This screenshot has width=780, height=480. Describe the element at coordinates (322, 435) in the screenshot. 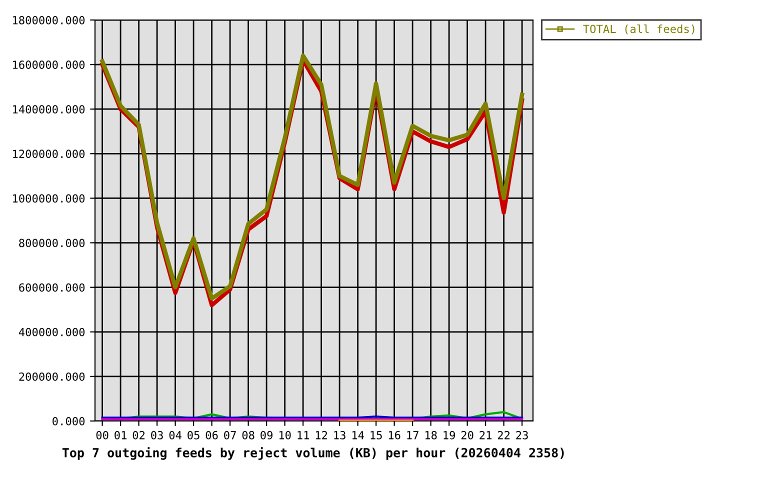

I see `x-tick-label: 12` at that location.